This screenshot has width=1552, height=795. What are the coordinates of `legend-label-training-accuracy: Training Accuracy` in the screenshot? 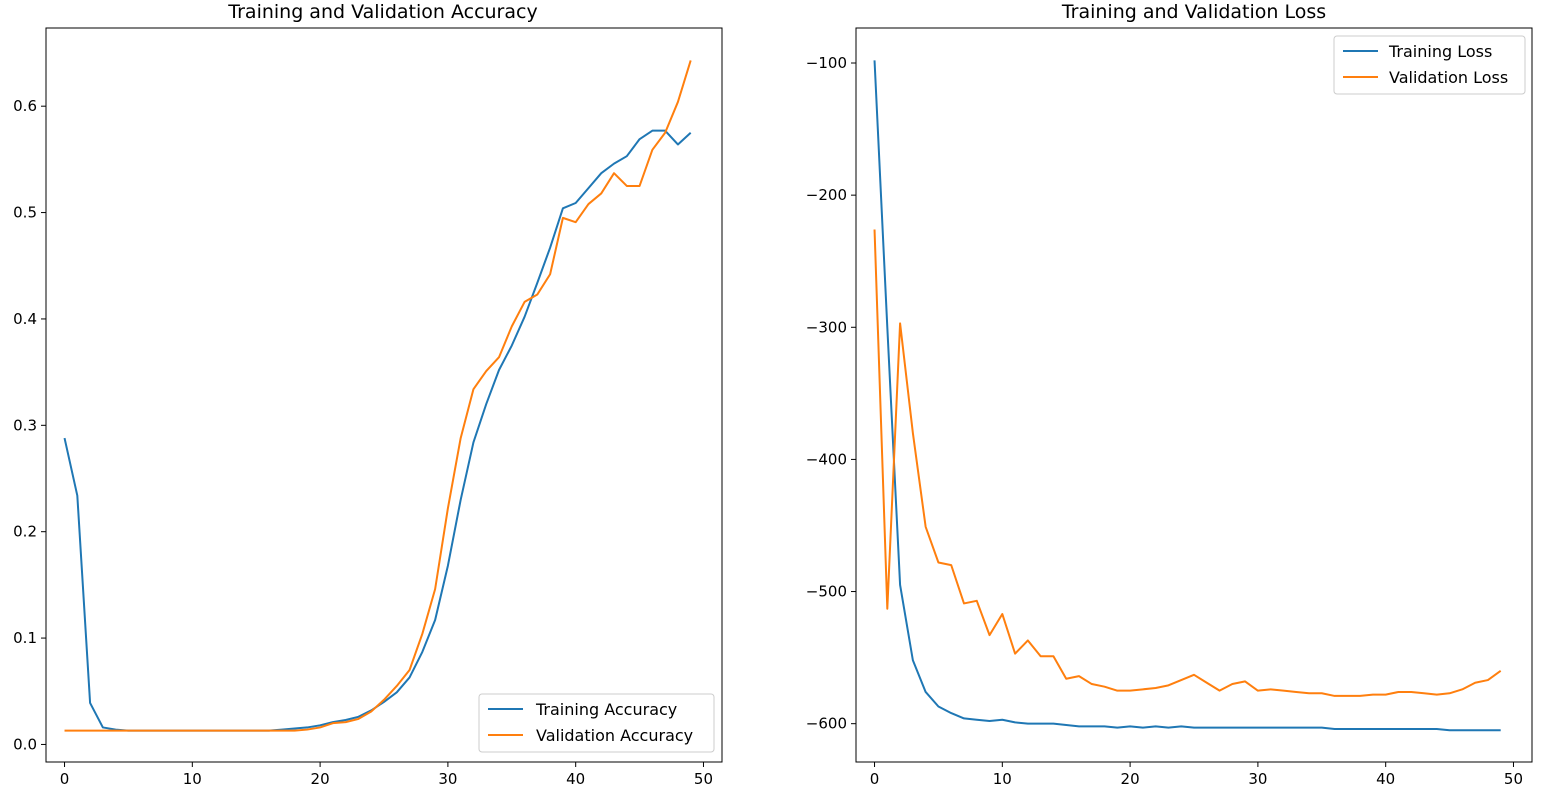 It's located at (606, 709).